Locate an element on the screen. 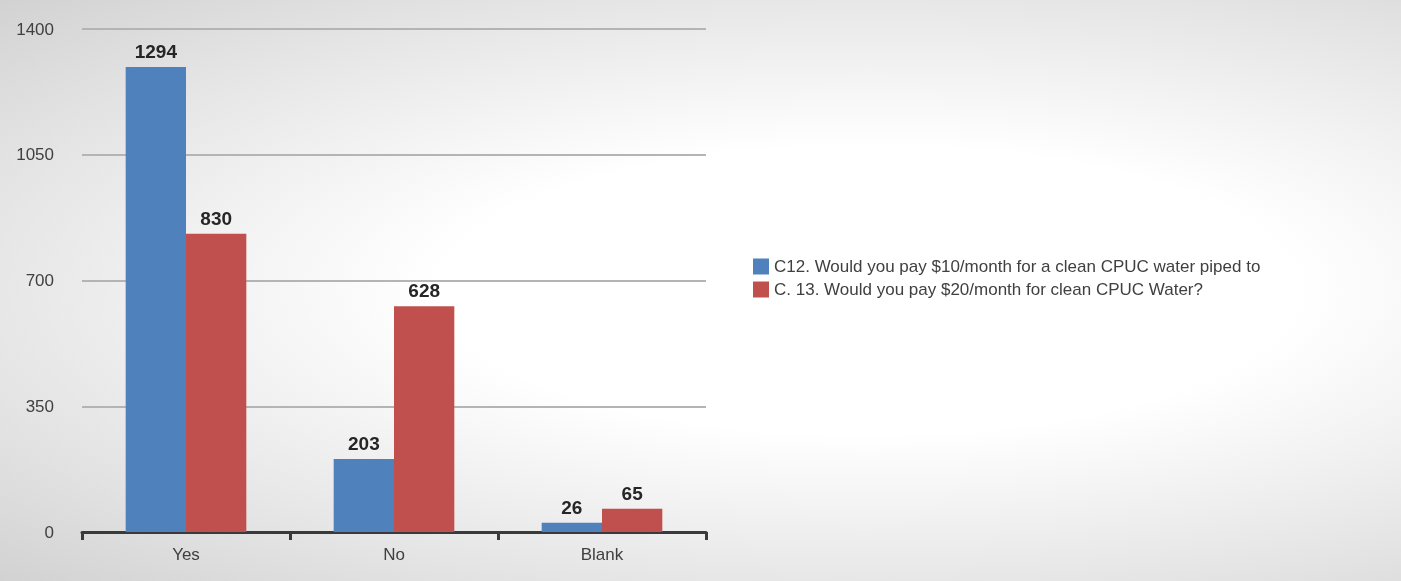 This screenshot has height=581, width=1401. y-tick-label: 0 is located at coordinates (49, 532).